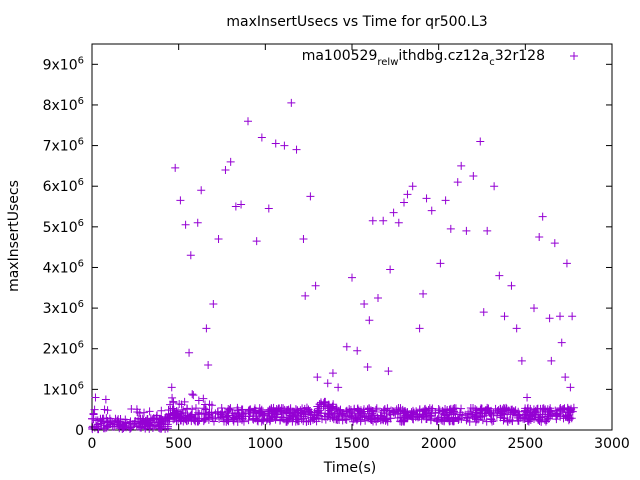 The image size is (640, 480). I want to click on y-tick-label: 0, so click(79, 431).